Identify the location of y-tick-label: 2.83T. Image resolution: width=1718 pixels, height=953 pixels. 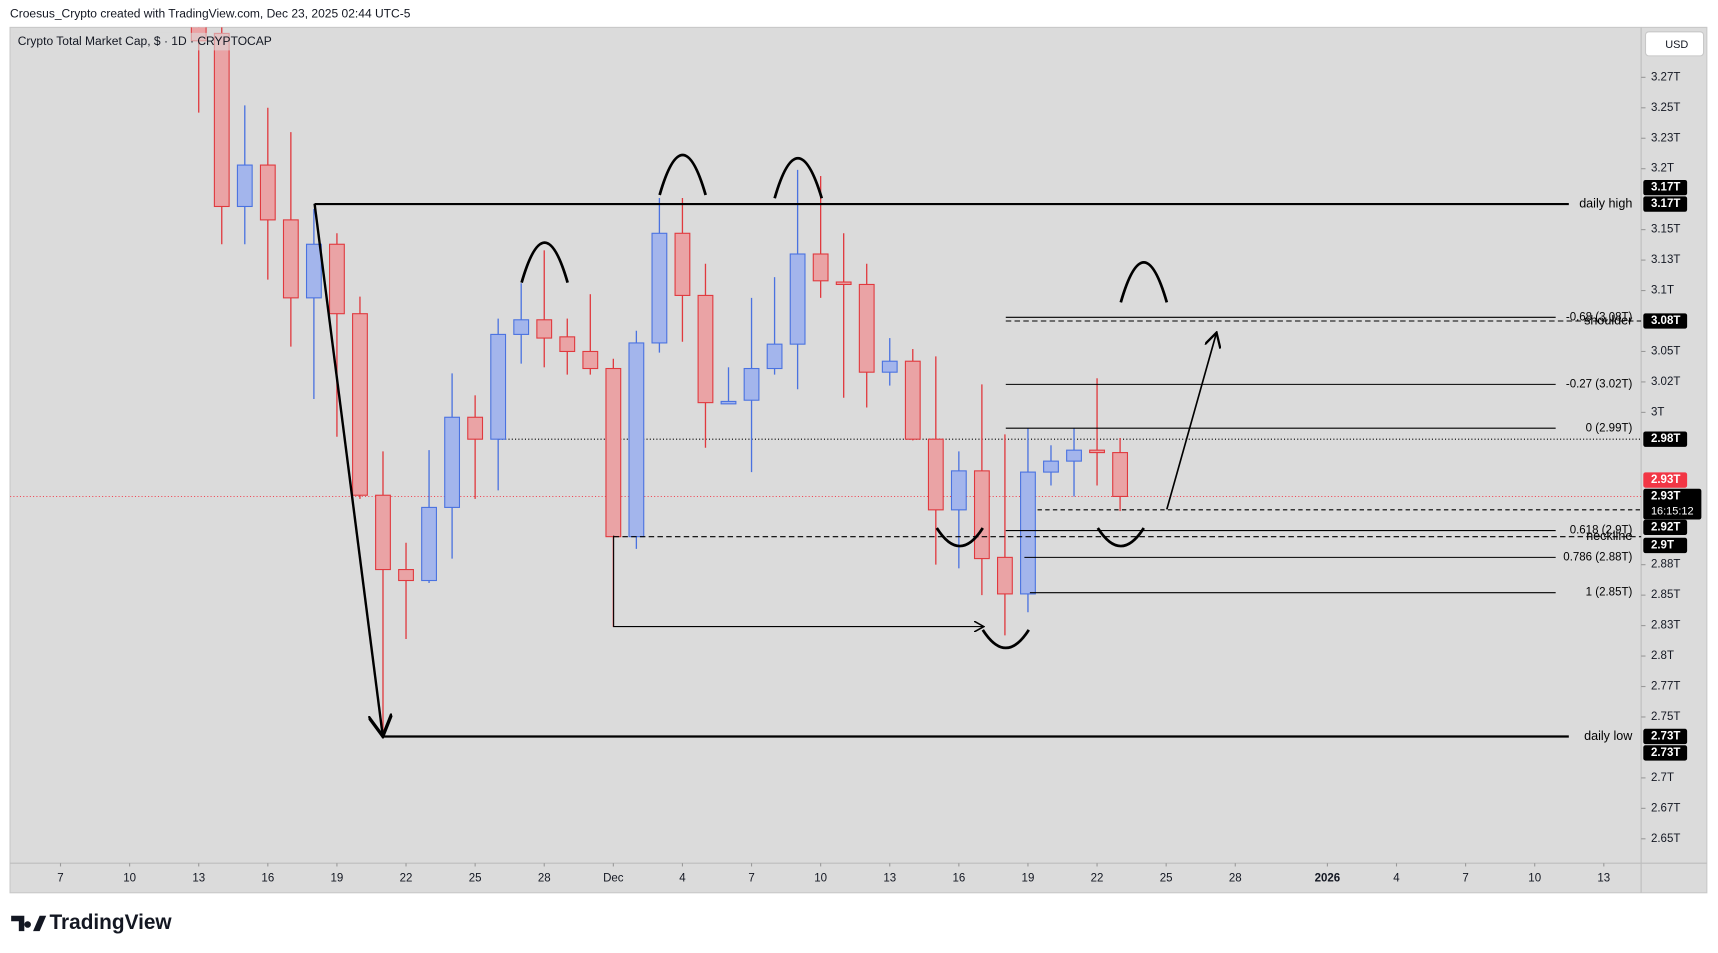
(1665, 626).